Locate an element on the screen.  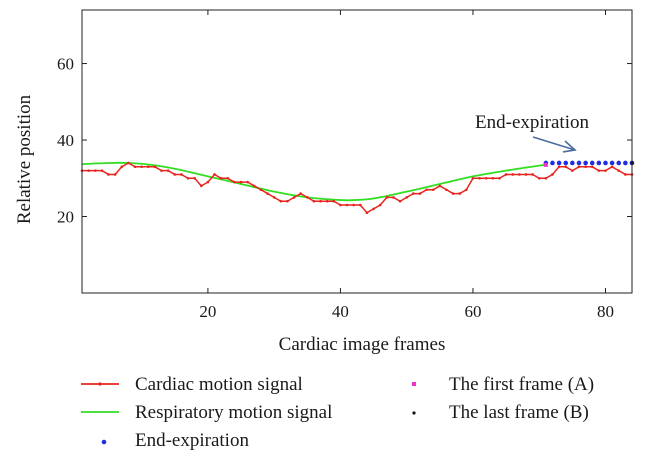
y-tick-label: 40 is located at coordinates (65, 140).